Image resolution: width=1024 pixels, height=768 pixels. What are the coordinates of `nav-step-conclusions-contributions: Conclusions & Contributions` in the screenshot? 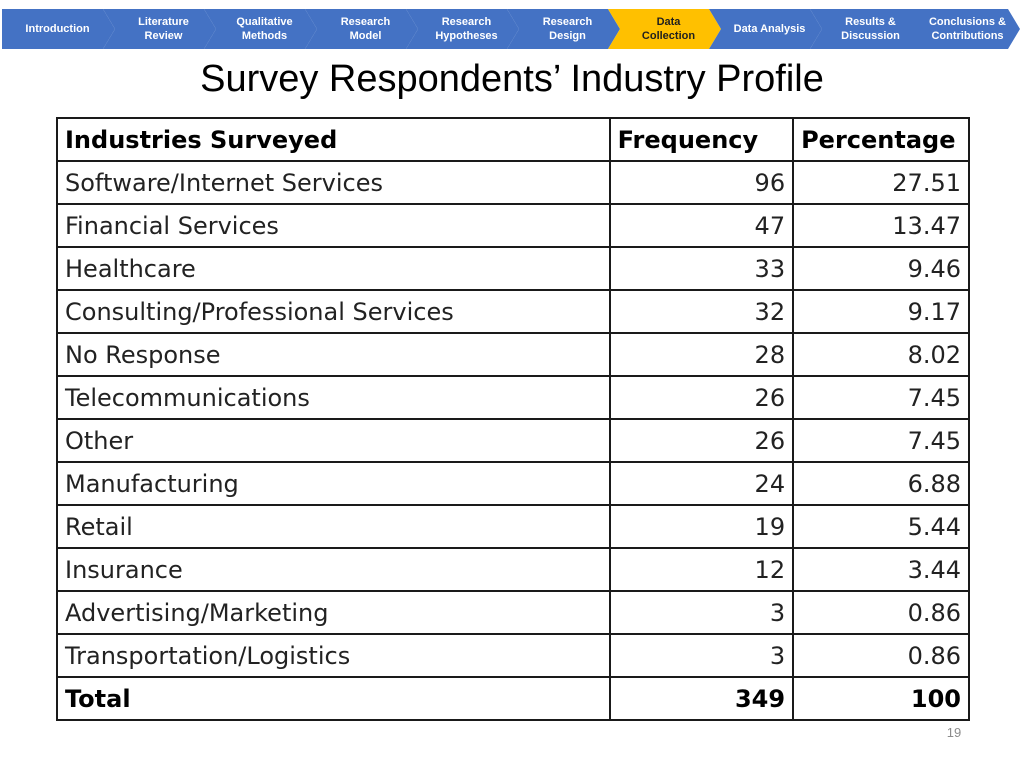 It's located at (963, 29).